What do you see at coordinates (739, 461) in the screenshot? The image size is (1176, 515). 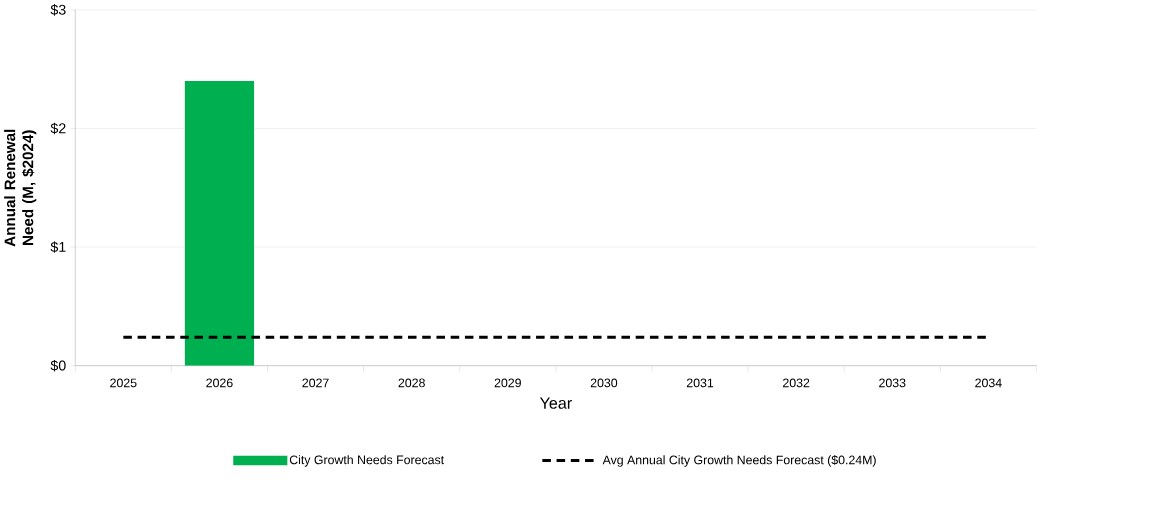 I see `legend-label: Avg Annual City Growth Needs Forecast ($0.24M)` at bounding box center [739, 461].